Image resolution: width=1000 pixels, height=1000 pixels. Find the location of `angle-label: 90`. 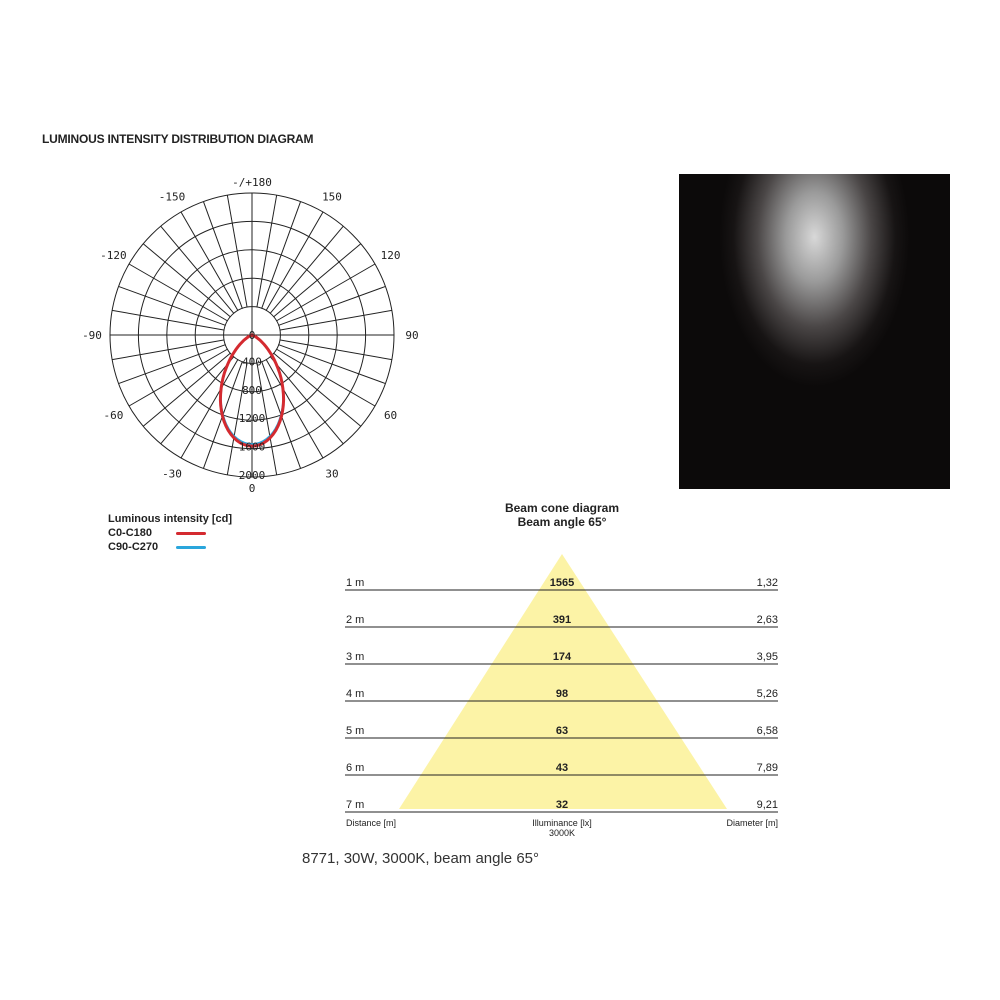

angle-label: 90 is located at coordinates (411, 335).